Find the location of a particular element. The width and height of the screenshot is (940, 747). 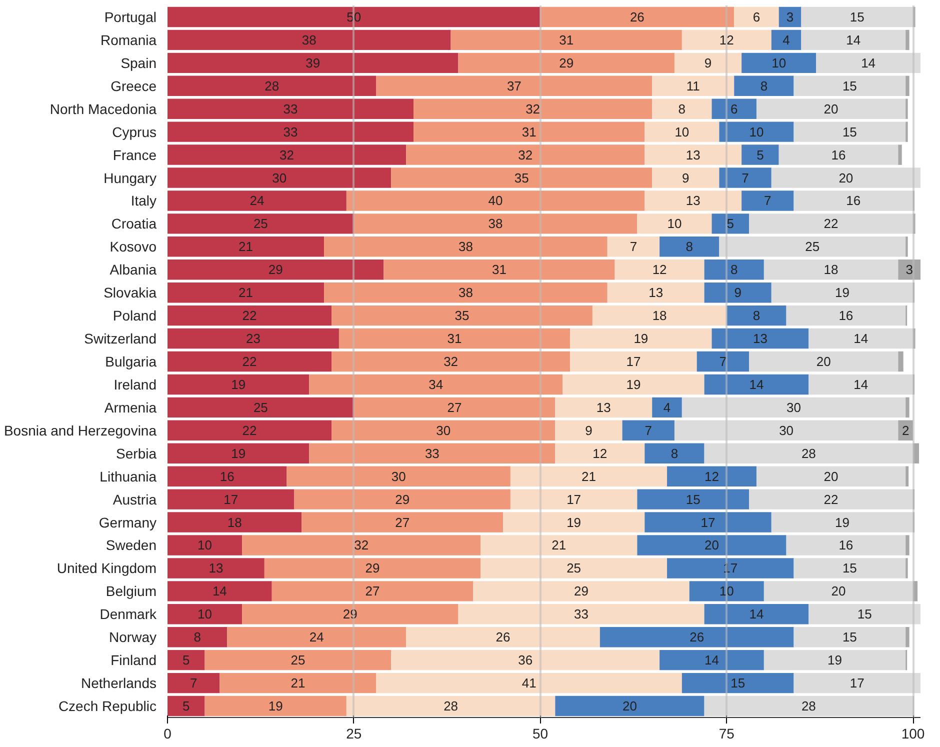

data-label: 15 is located at coordinates (849, 86).